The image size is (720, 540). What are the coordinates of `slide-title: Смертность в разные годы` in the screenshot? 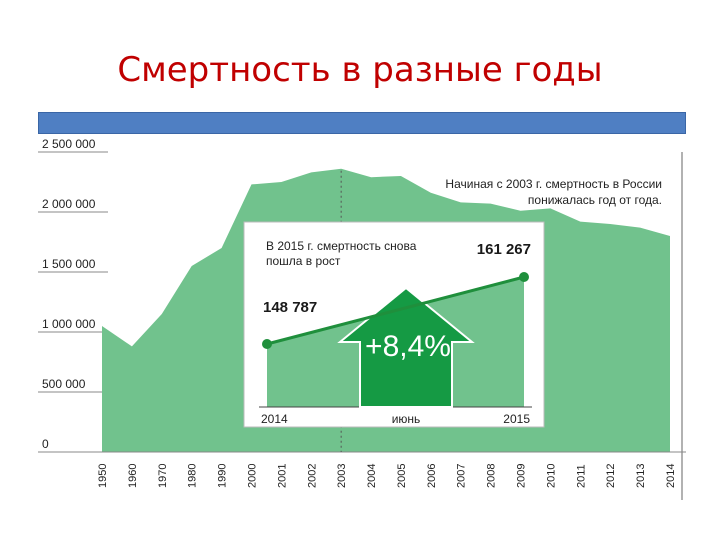 It's located at (360, 70).